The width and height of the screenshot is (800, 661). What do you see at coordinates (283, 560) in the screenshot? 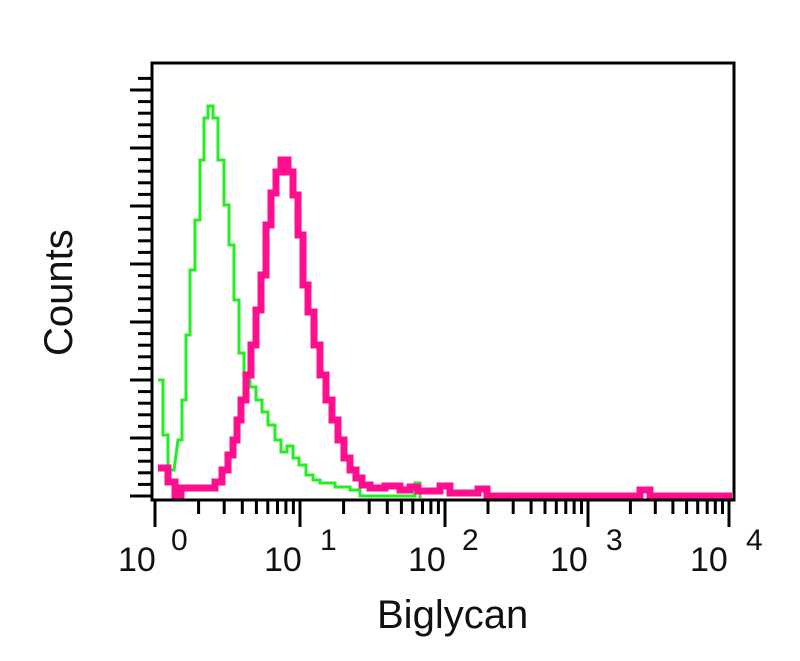
I see `x-tick-label-1-base: 10` at bounding box center [283, 560].